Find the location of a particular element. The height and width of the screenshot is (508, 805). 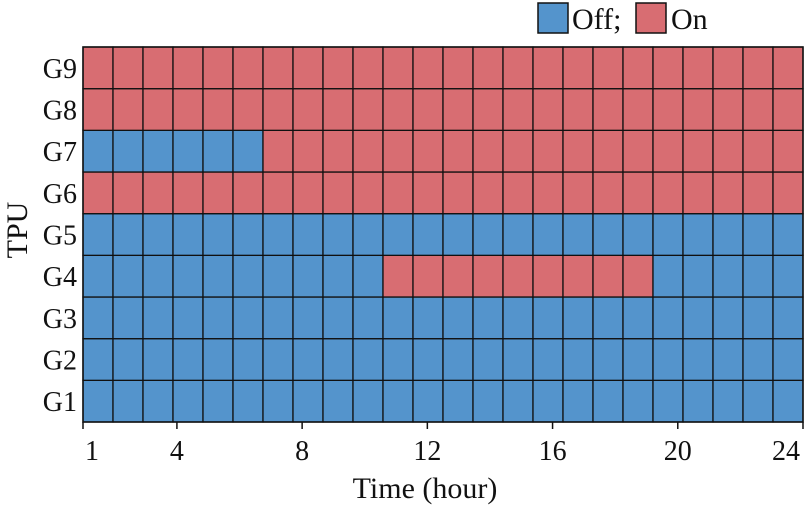

cell-g4-h20 is located at coordinates (668, 276).